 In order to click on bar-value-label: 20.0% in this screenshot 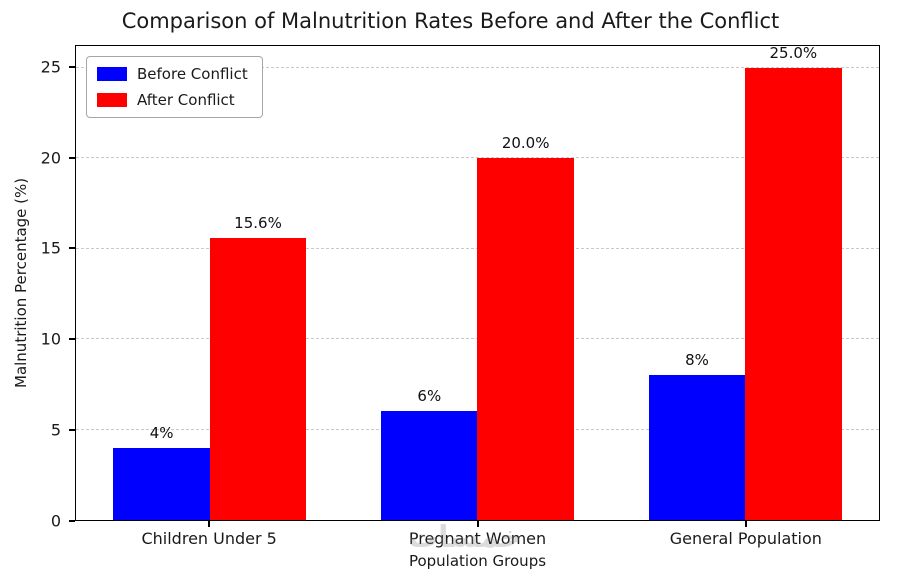, I will do `click(525, 143)`.